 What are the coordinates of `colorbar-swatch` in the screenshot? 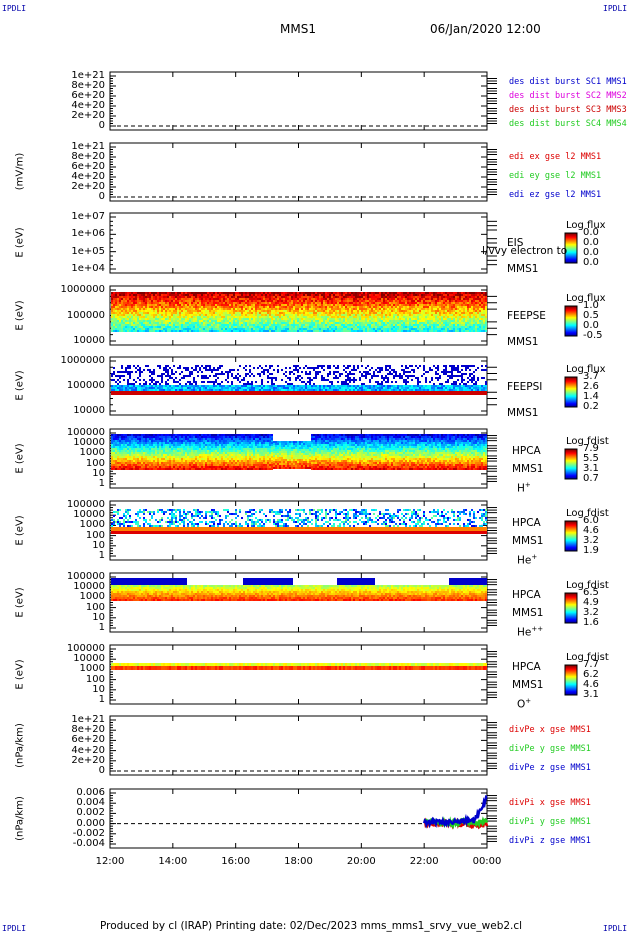 It's located at (571, 258).